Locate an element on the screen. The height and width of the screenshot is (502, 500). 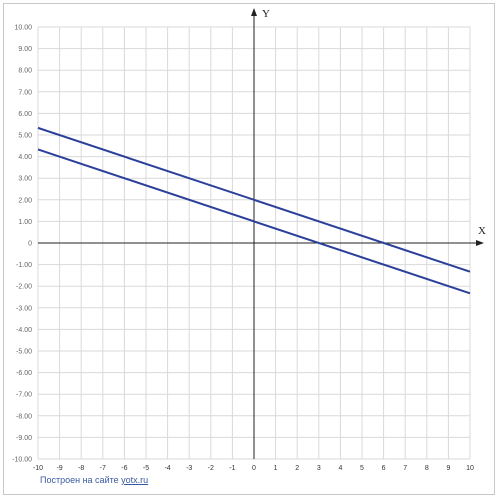
x-tick-label: -8 is located at coordinates (81, 468).